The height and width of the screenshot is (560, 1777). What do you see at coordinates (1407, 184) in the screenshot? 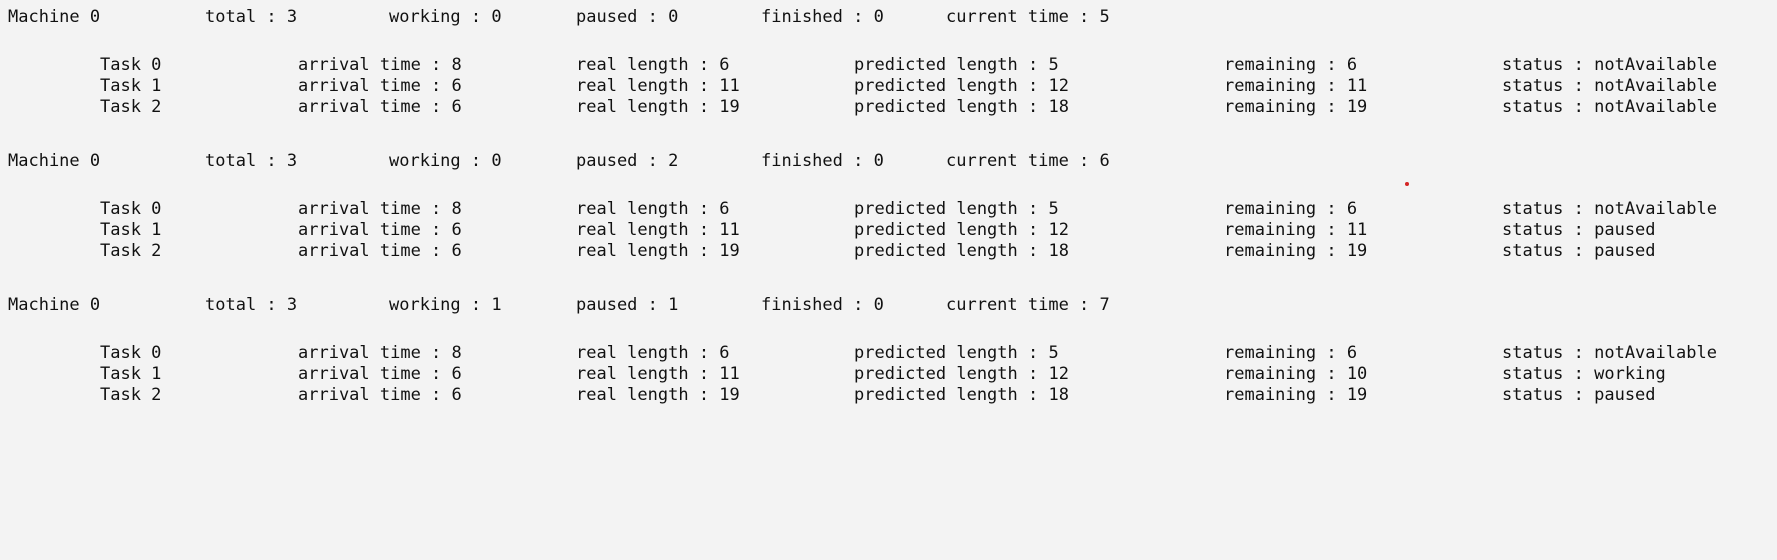
I see `cursor-marker-dot` at bounding box center [1407, 184].